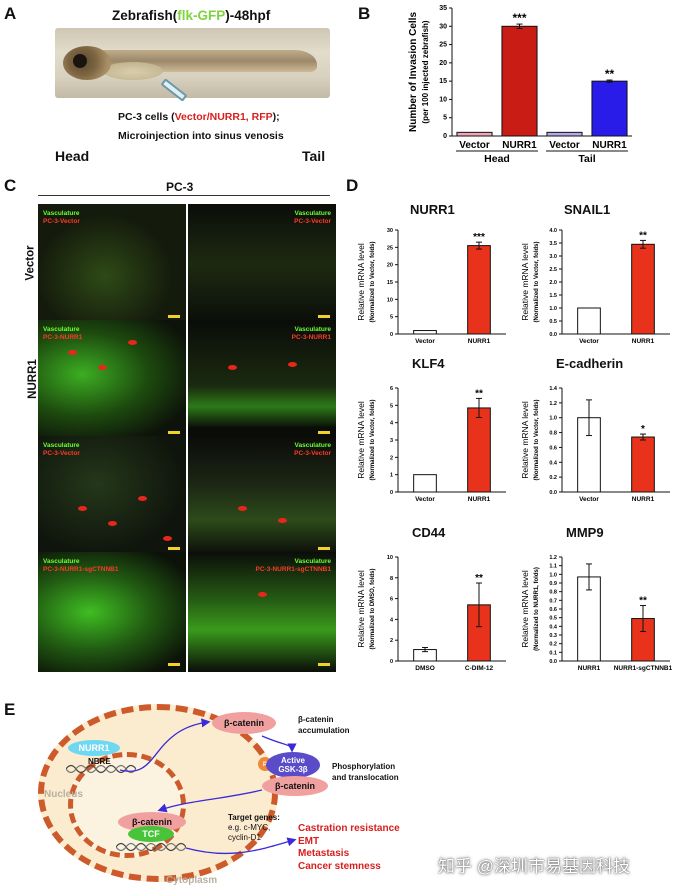  I want to click on phosphorylation-note: Phosphorylation and translocation, so click(365, 772).